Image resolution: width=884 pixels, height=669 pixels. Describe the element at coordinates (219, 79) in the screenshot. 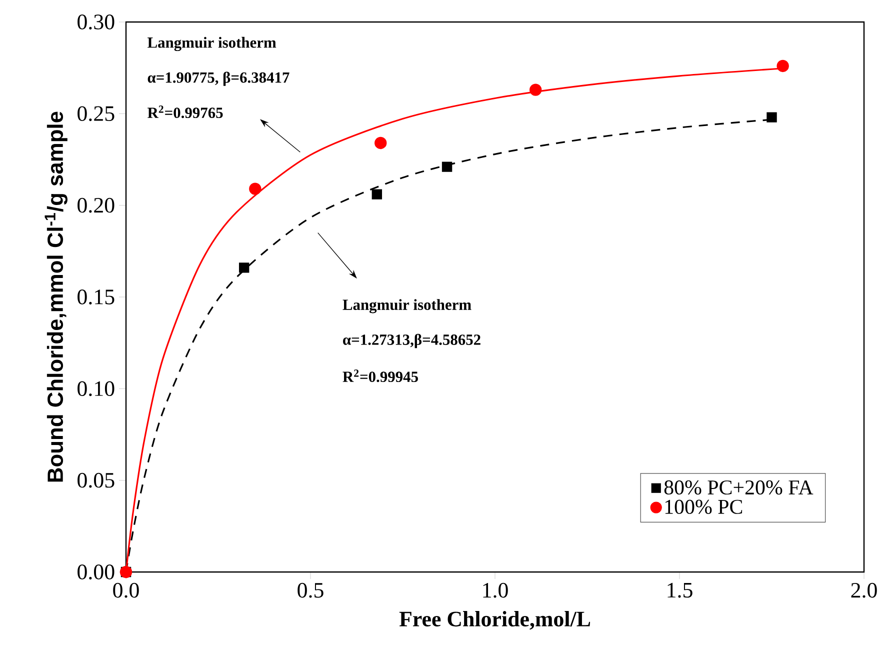

I see `annotation: α=1.90775, β=6.38417` at that location.